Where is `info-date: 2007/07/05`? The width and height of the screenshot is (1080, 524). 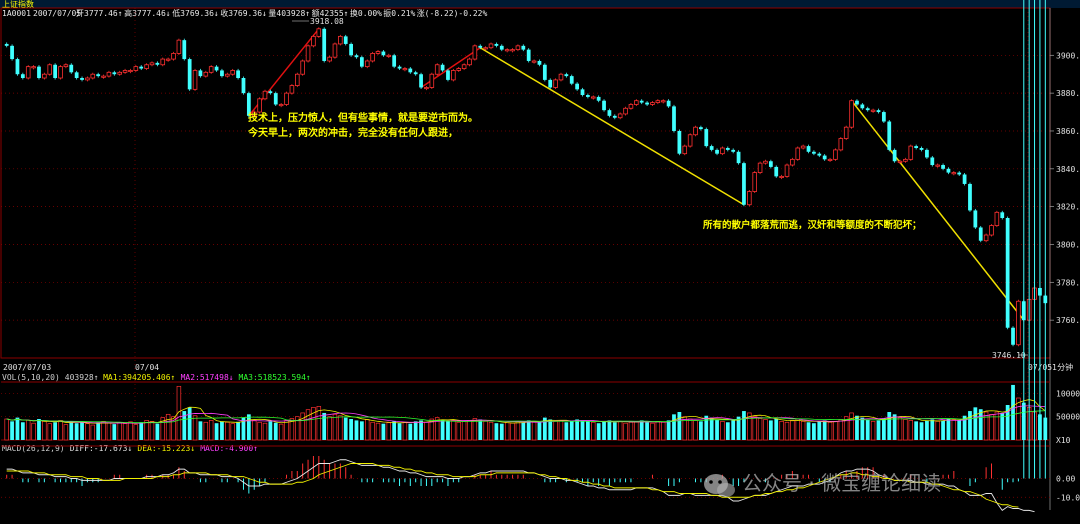
info-date: 2007/07/05 is located at coordinates (57, 13).